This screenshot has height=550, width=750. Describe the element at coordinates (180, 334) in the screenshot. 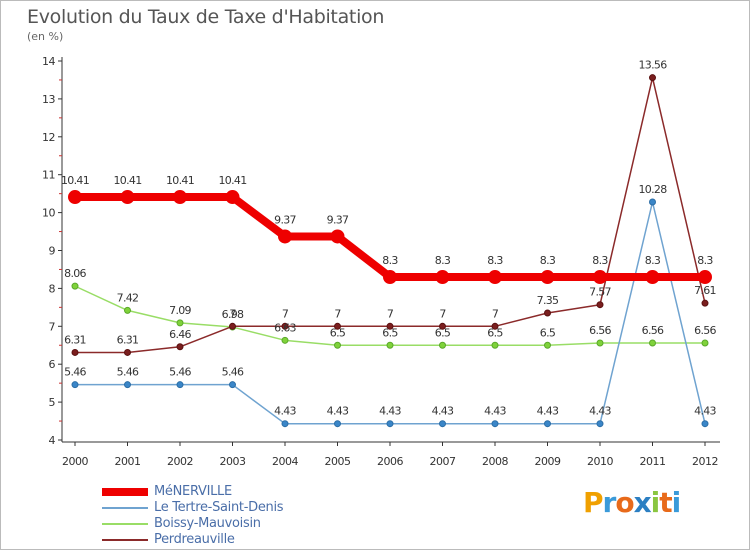

I see `data-label: 6.46` at that location.